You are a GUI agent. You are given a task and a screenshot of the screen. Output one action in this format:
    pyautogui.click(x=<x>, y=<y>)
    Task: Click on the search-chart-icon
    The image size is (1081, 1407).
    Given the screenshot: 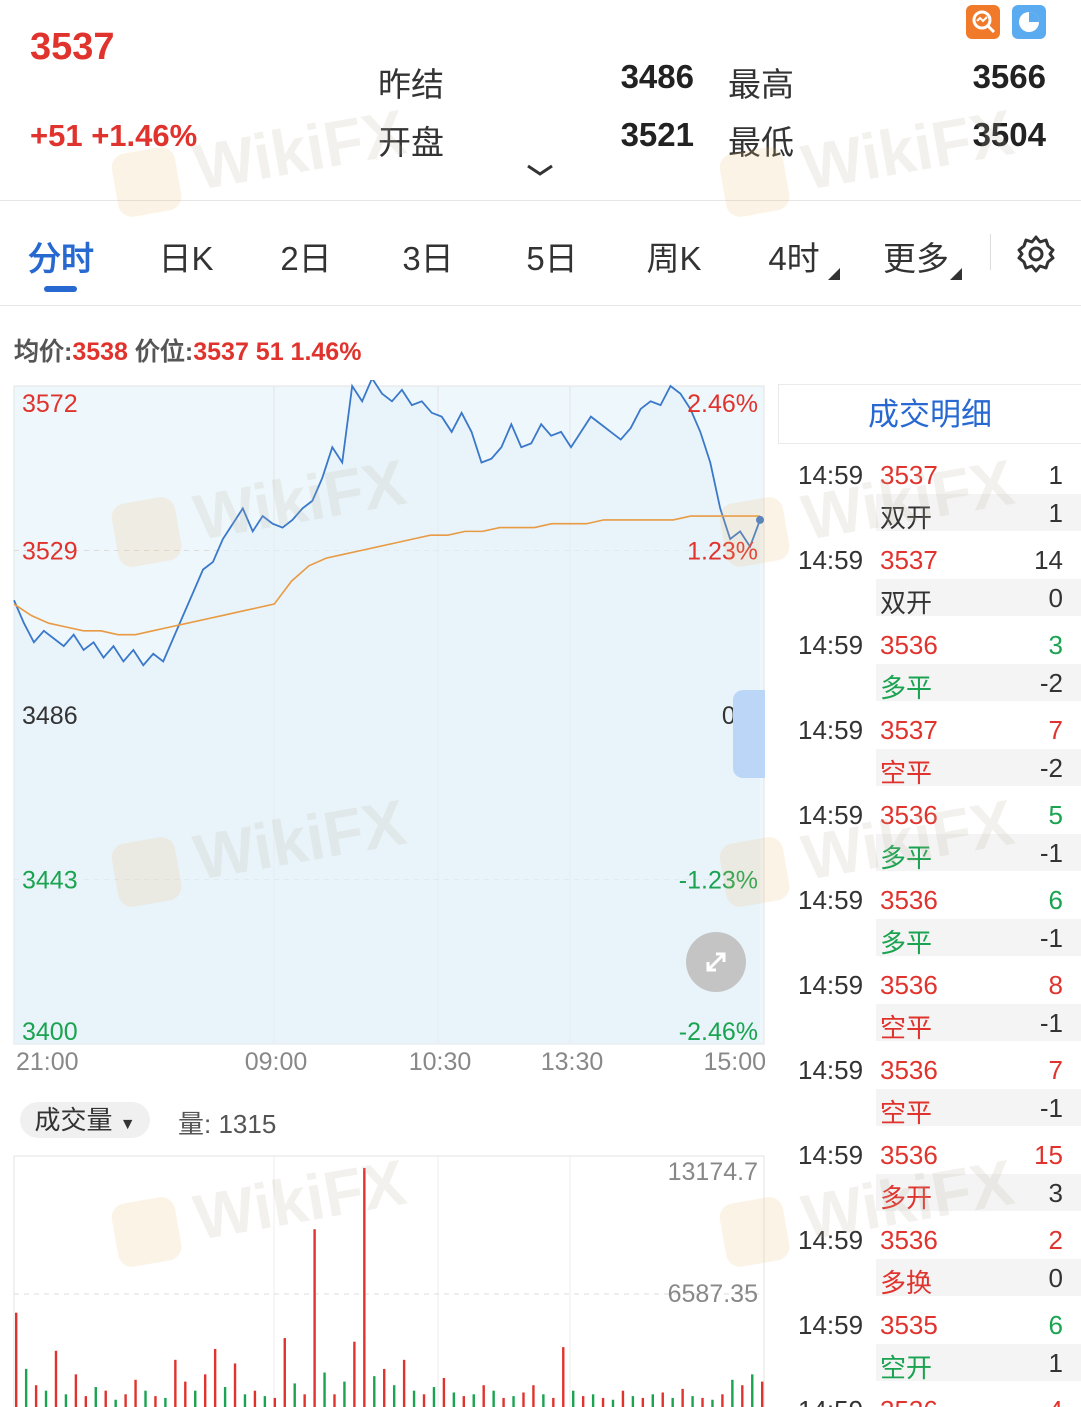 What is the action you would take?
    pyautogui.click(x=983, y=22)
    